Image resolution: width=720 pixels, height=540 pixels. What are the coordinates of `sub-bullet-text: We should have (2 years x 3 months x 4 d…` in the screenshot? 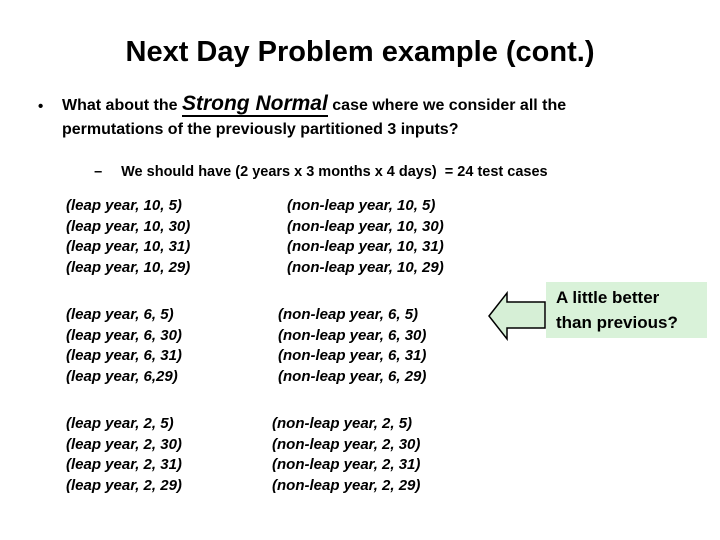 It's located at (334, 172).